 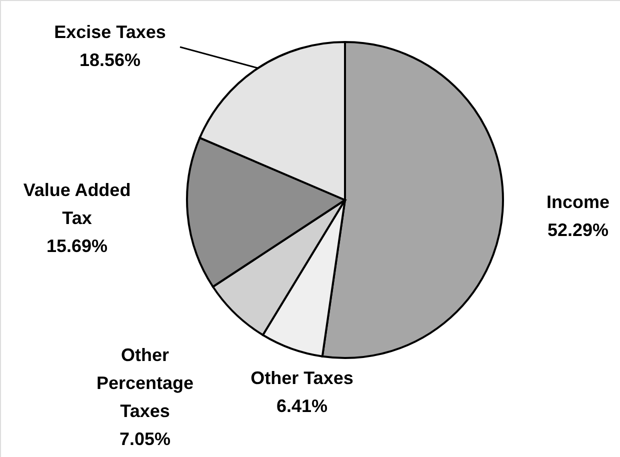 I want to click on data-label: 18.56%, so click(x=110, y=60).